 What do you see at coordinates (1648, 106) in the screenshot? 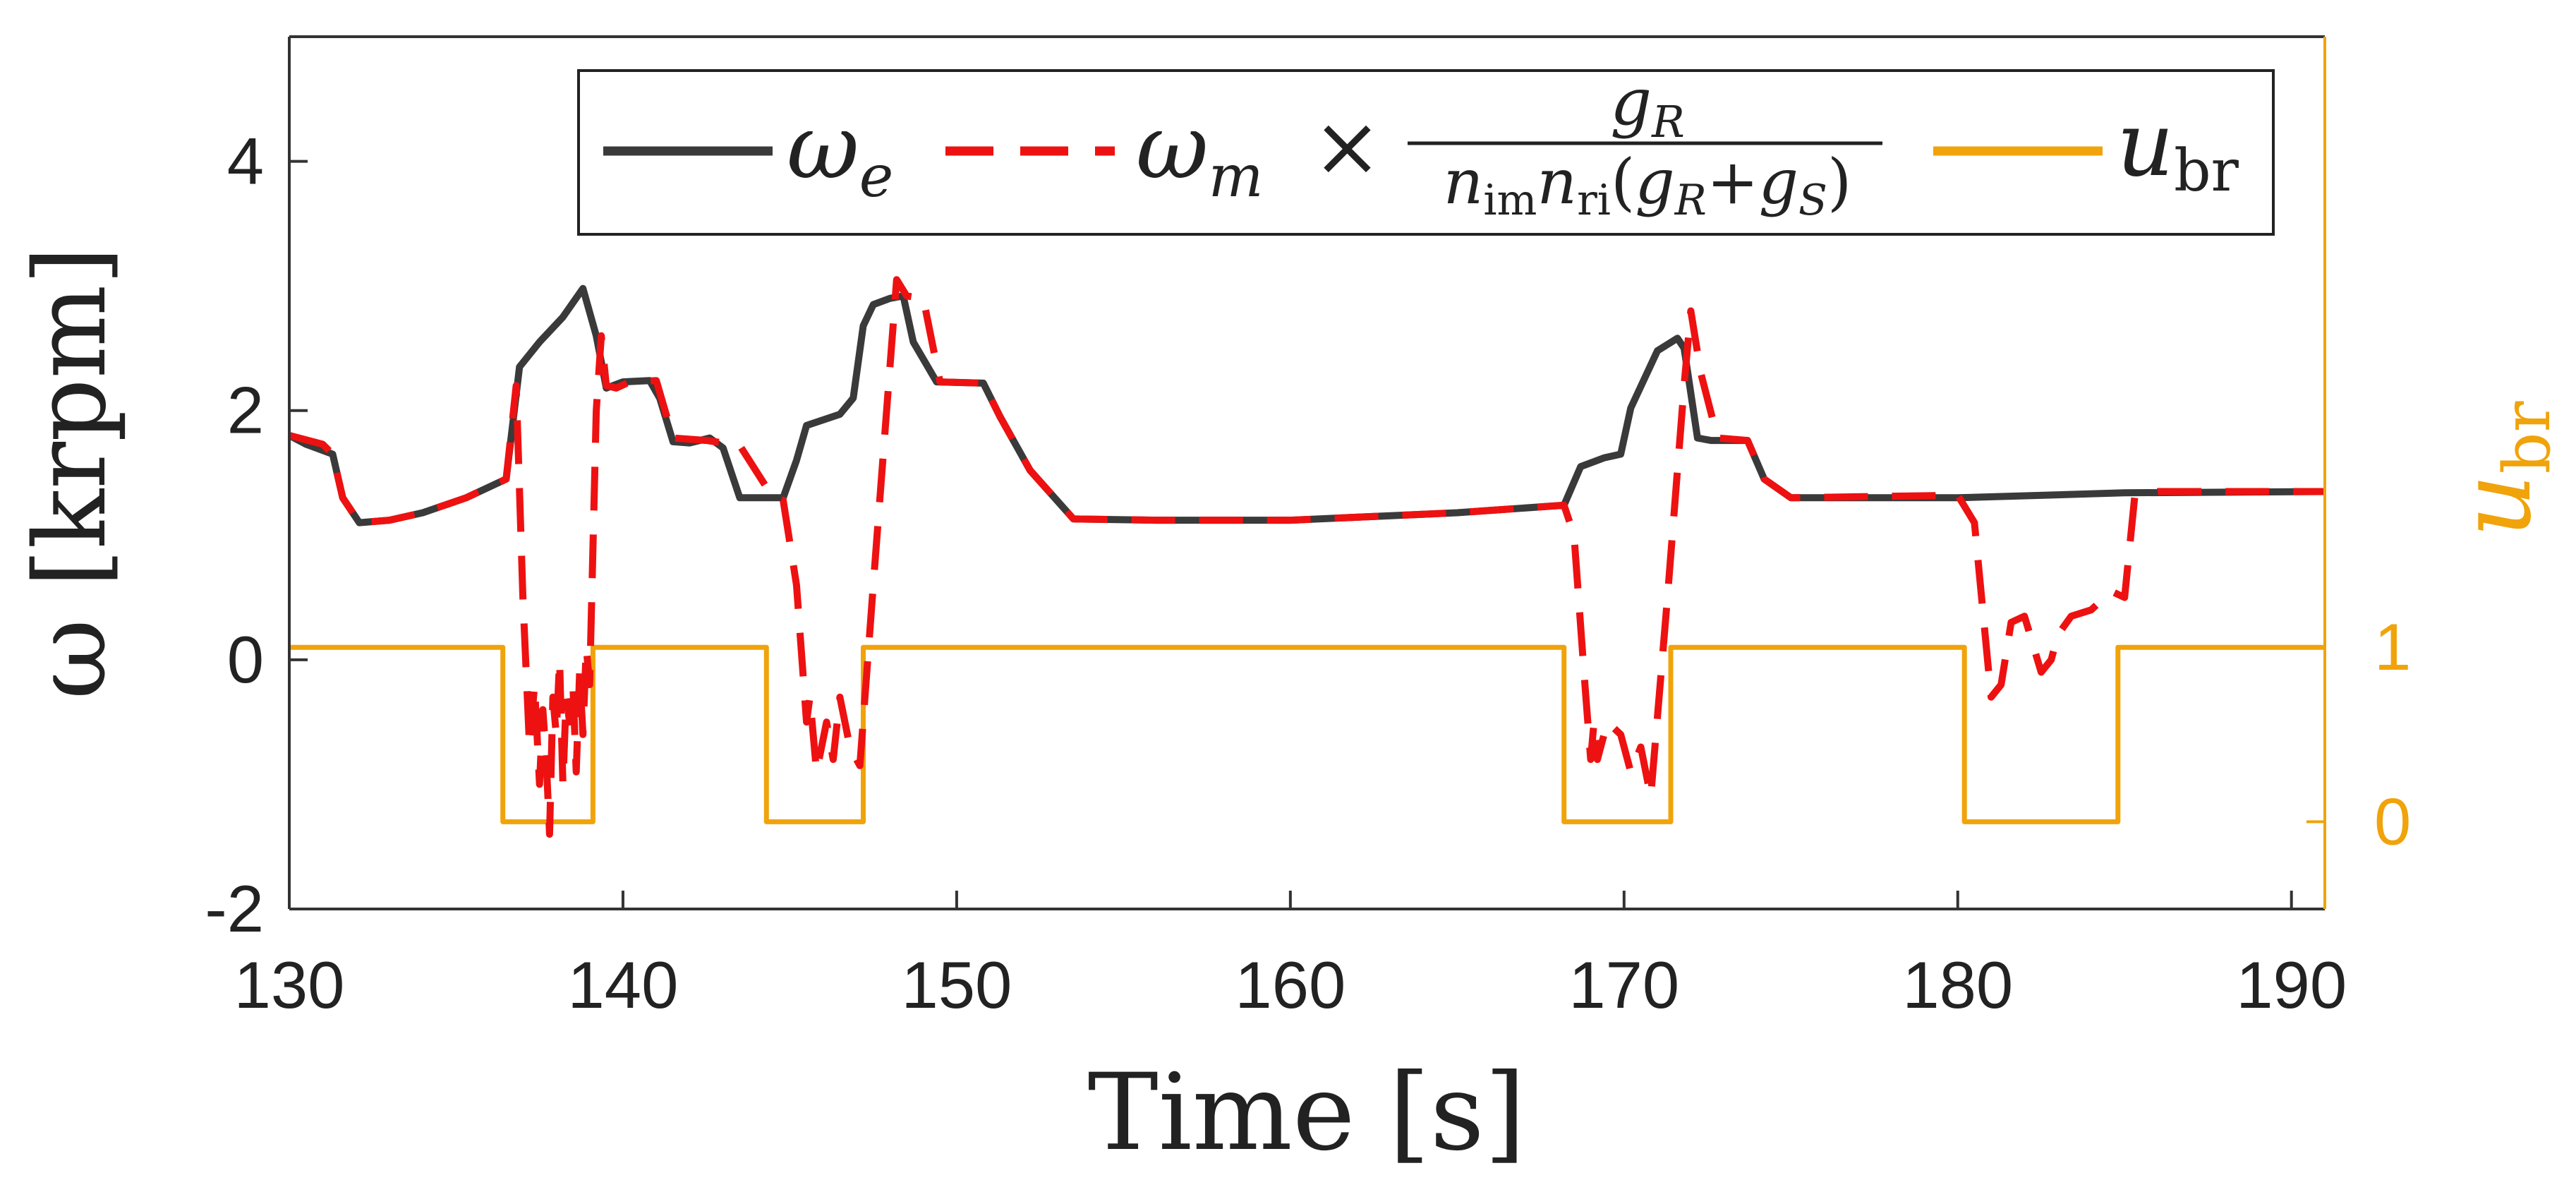
I see `legend-frac-numerator: gR` at bounding box center [1648, 106].